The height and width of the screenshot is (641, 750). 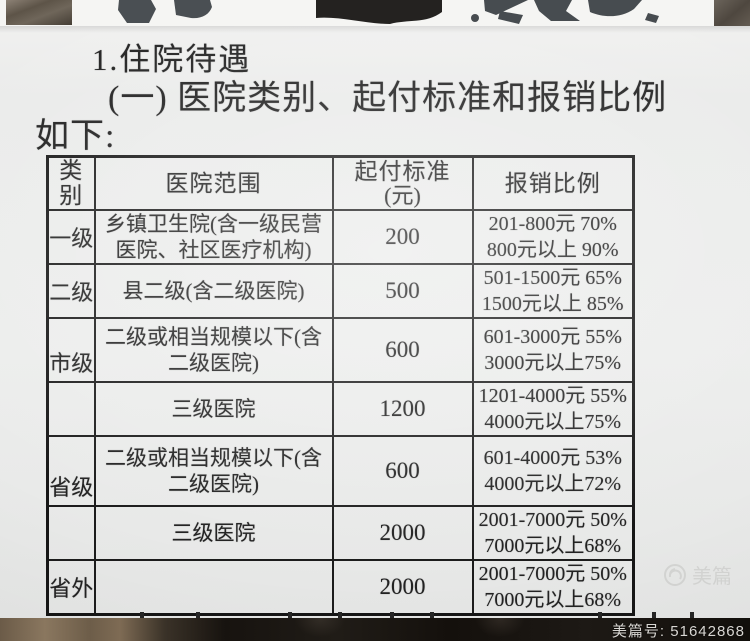 What do you see at coordinates (39, 12) in the screenshot?
I see `stone-texture-left` at bounding box center [39, 12].